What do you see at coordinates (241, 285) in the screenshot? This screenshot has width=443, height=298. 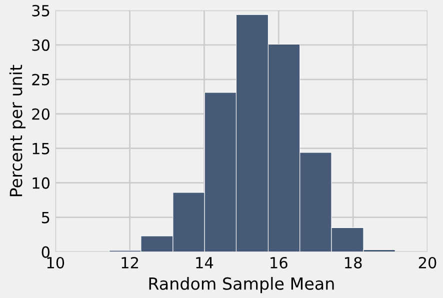 I see `x-axis-title: Random Sample Mean` at bounding box center [241, 285].